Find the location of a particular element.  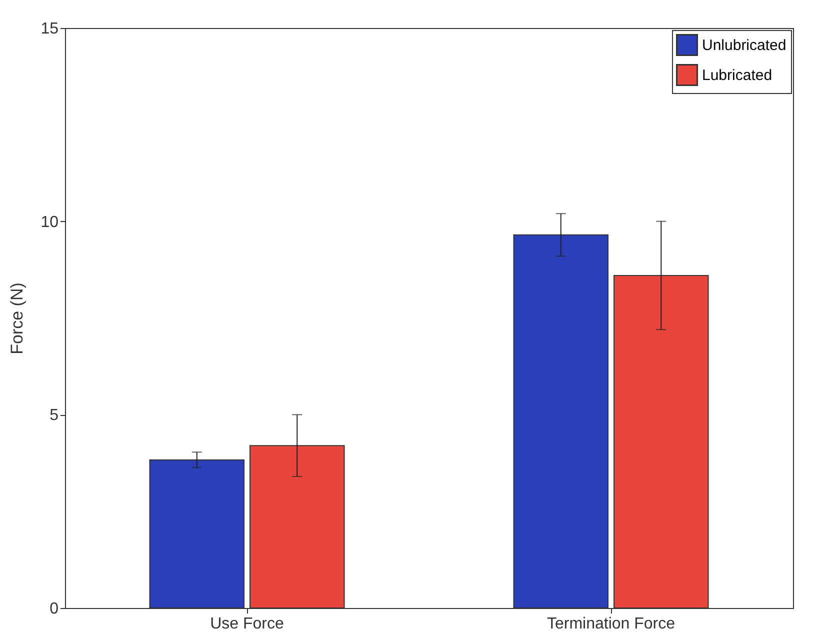

x-tick-label: Termination Force is located at coordinates (611, 624).